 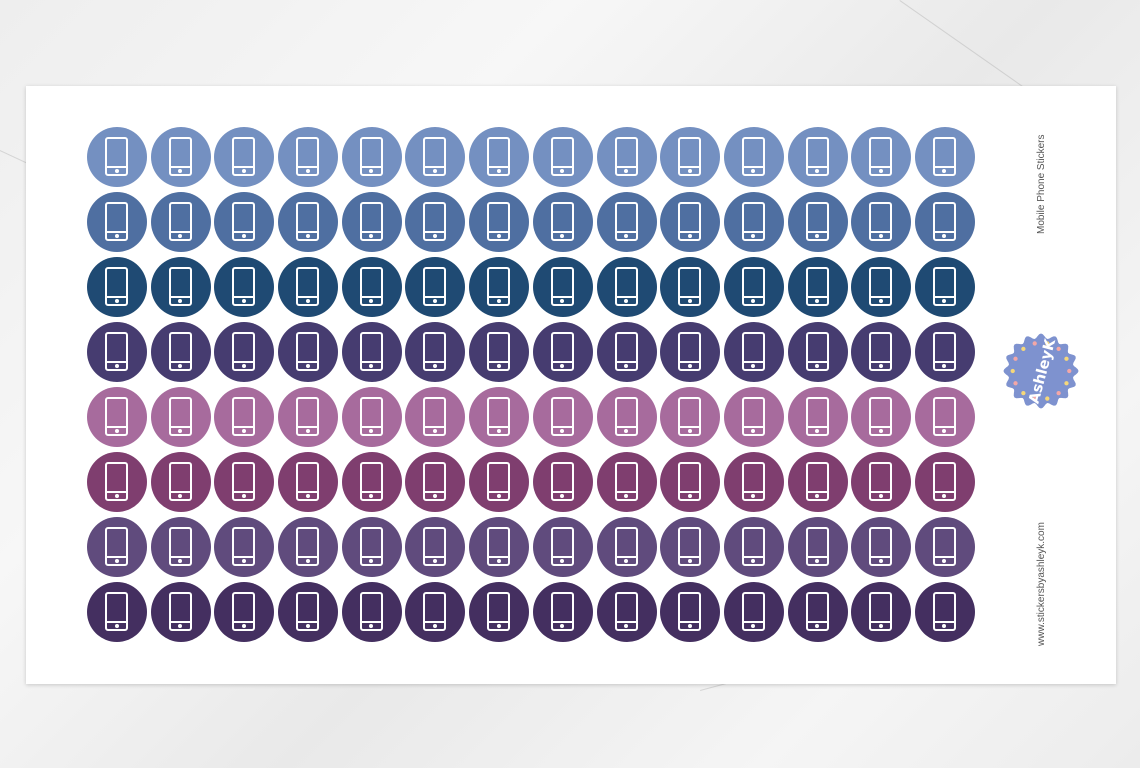 What do you see at coordinates (1041, 184) in the screenshot?
I see `sheet-title: Mobile Phone Stickers` at bounding box center [1041, 184].